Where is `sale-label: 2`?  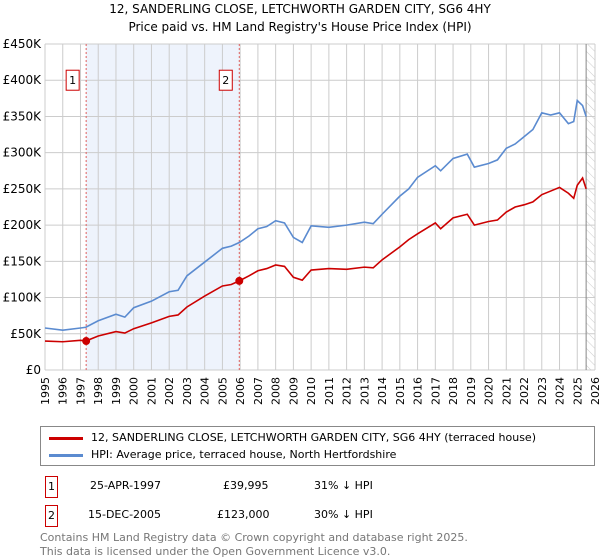 sale-label: 2 is located at coordinates (225, 80).